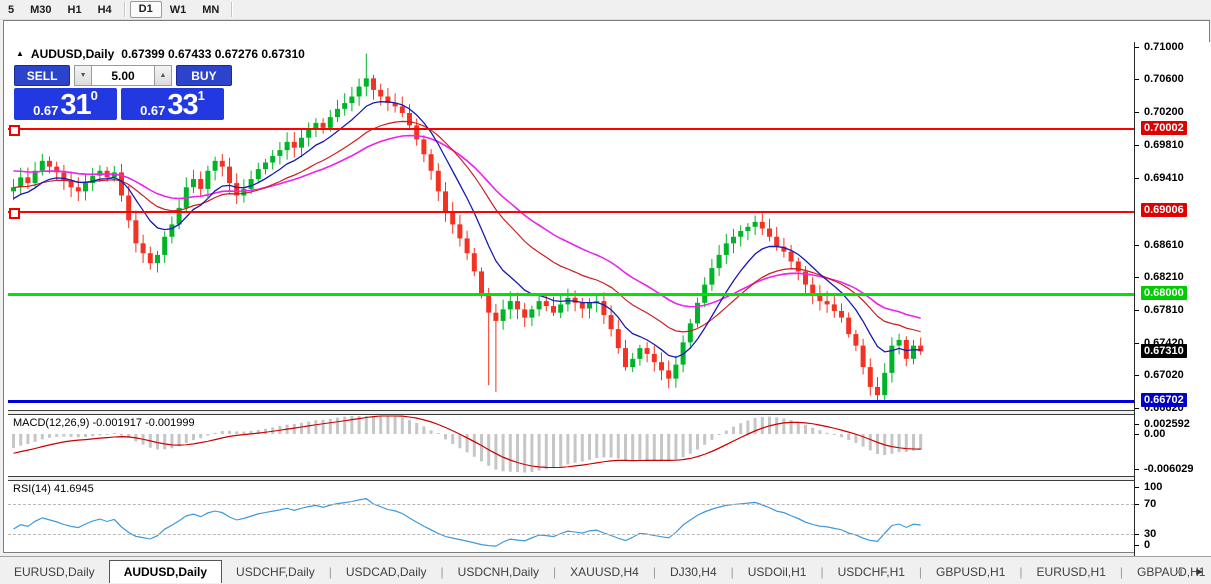 The width and height of the screenshot is (1211, 584). I want to click on volume-input, so click(123, 75).